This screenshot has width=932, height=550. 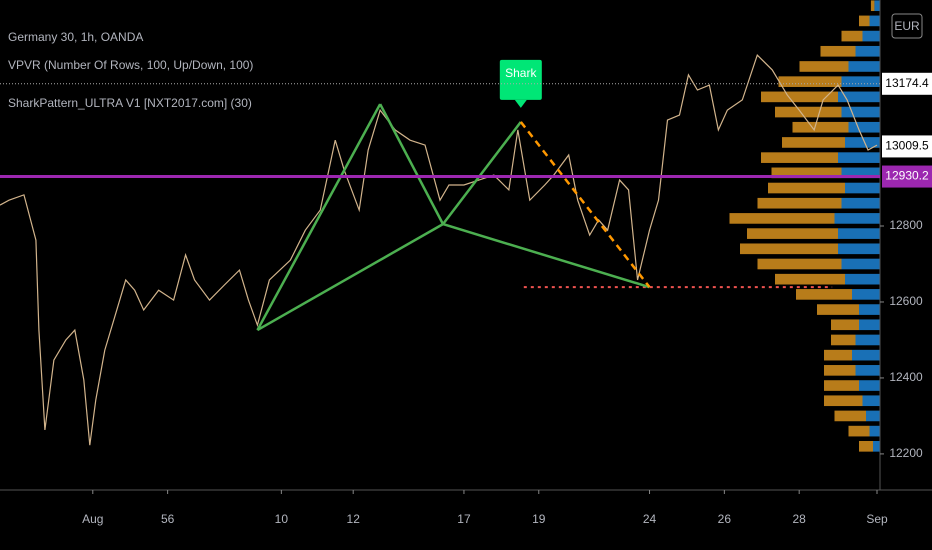 I want to click on chart-title: Germany 30, 1h, OANDA, so click(x=75, y=37).